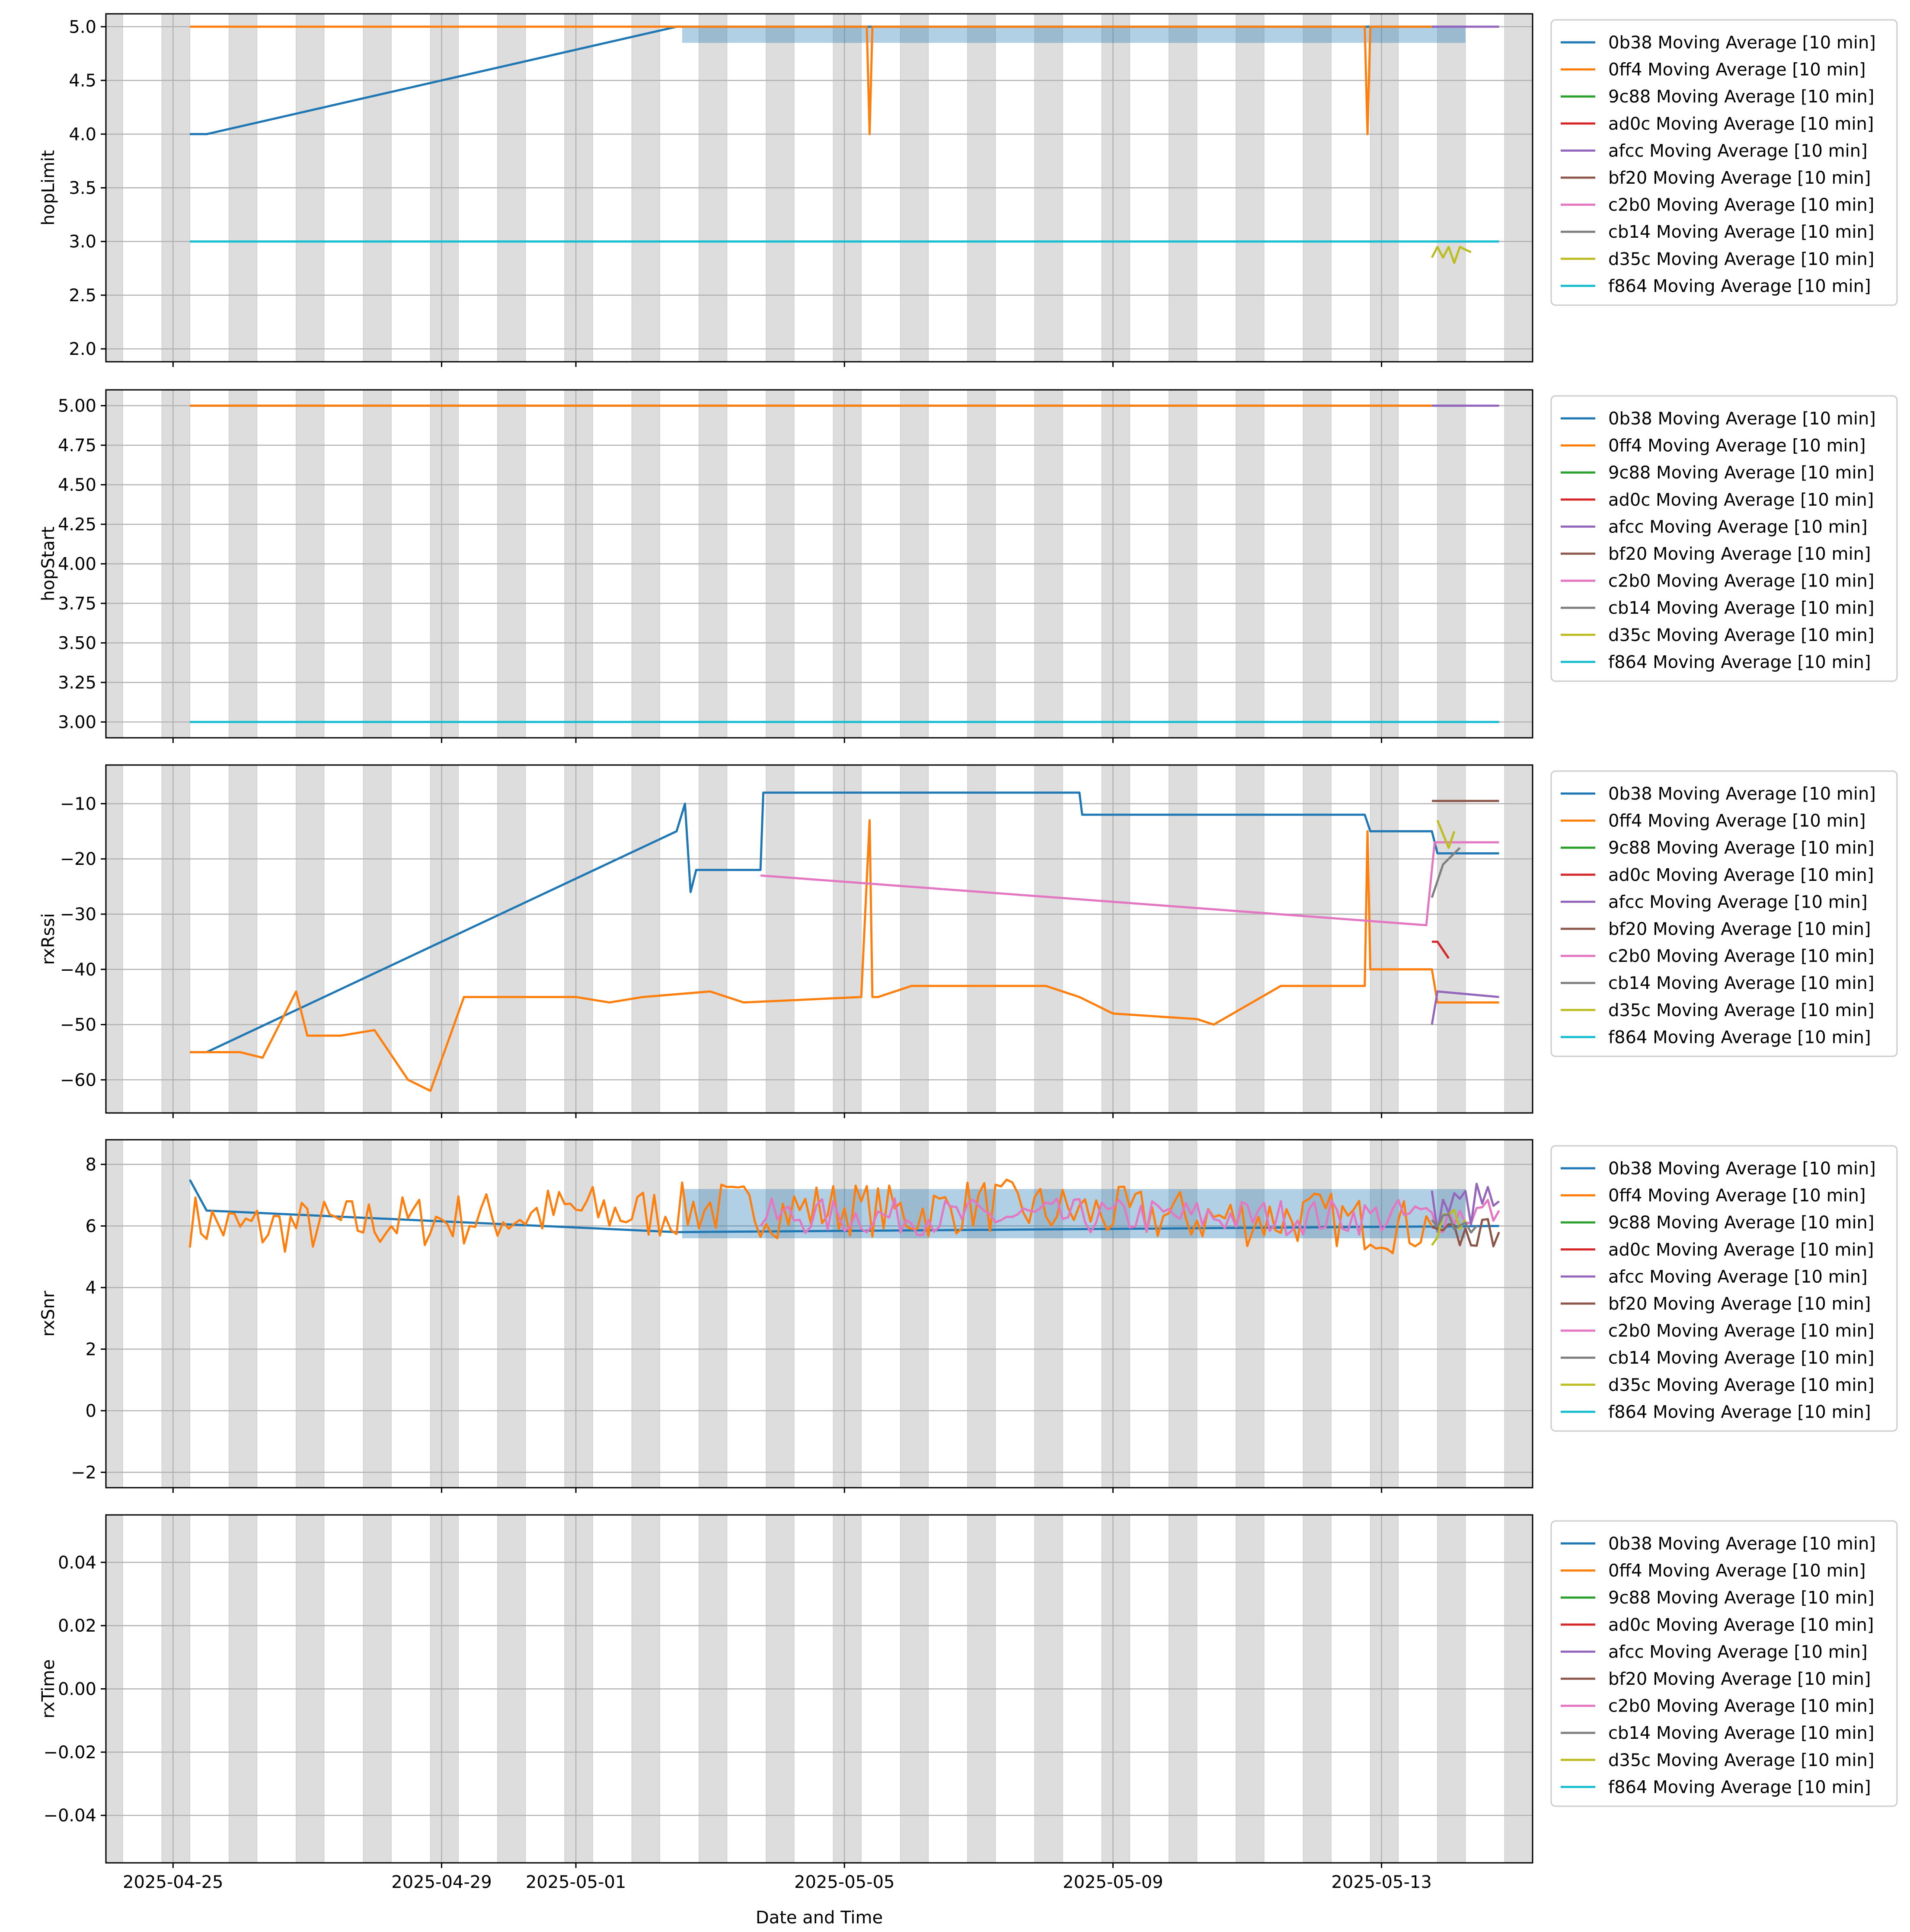 This screenshot has height=1932, width=1910. What do you see at coordinates (48, 1688) in the screenshot?
I see `y-axis-label: rxTime` at bounding box center [48, 1688].